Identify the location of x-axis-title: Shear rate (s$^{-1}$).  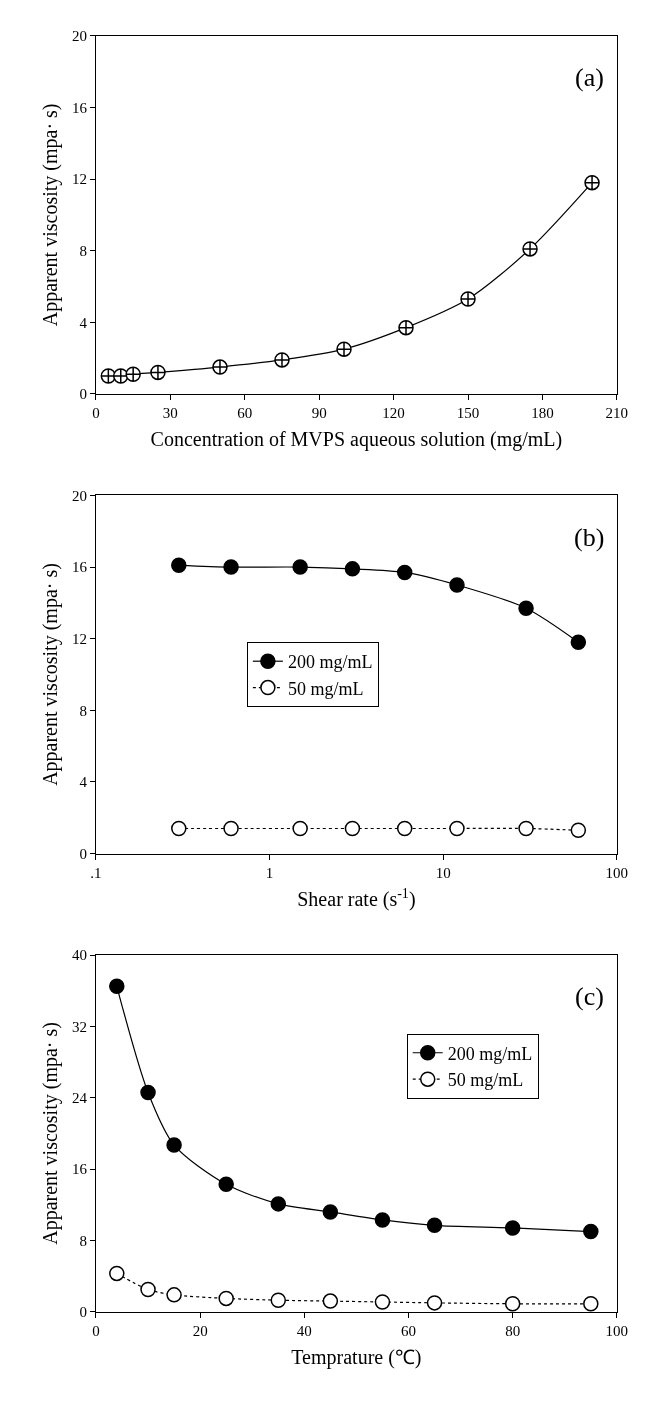
(356, 898).